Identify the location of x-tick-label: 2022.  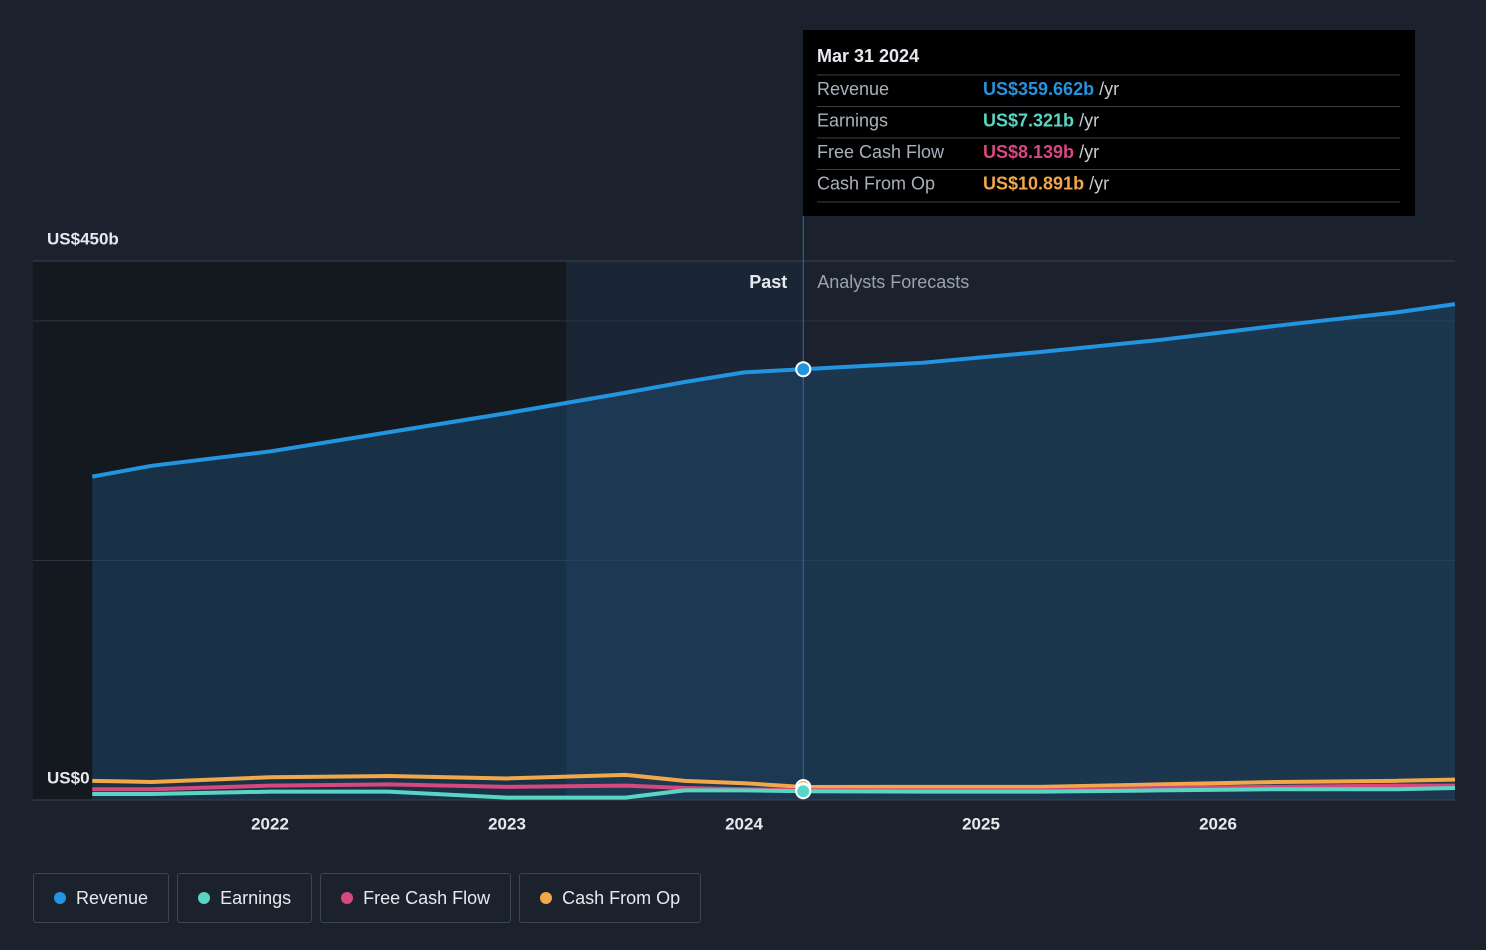
(270, 823).